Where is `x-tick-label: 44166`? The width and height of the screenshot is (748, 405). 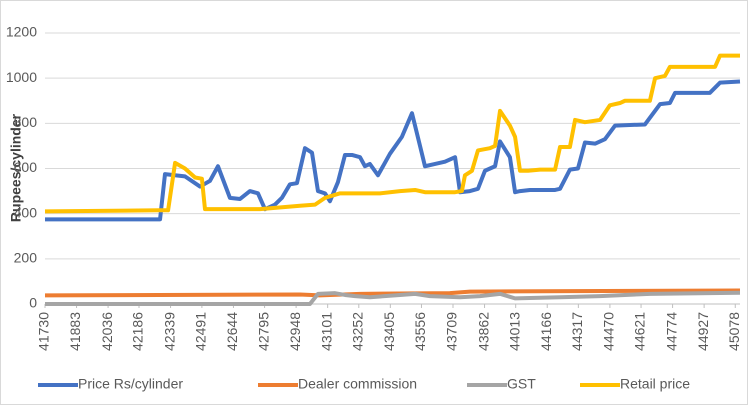 x-tick-label: 44166 is located at coordinates (546, 331).